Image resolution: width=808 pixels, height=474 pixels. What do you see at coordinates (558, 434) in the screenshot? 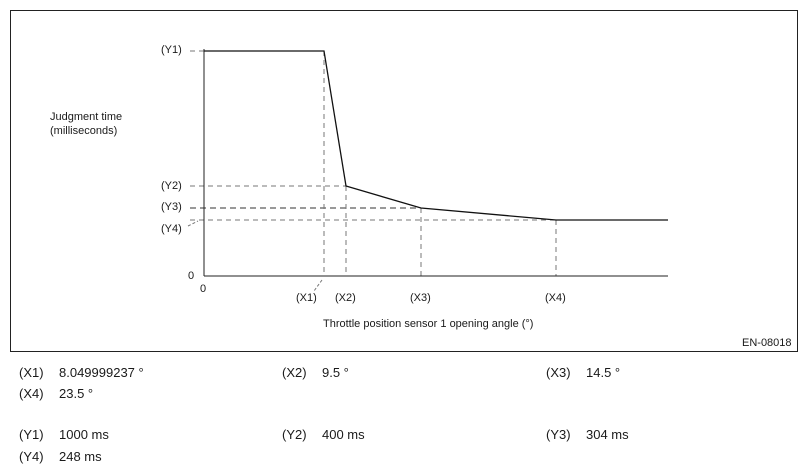
I see `legend-key: (Y3)` at bounding box center [558, 434].